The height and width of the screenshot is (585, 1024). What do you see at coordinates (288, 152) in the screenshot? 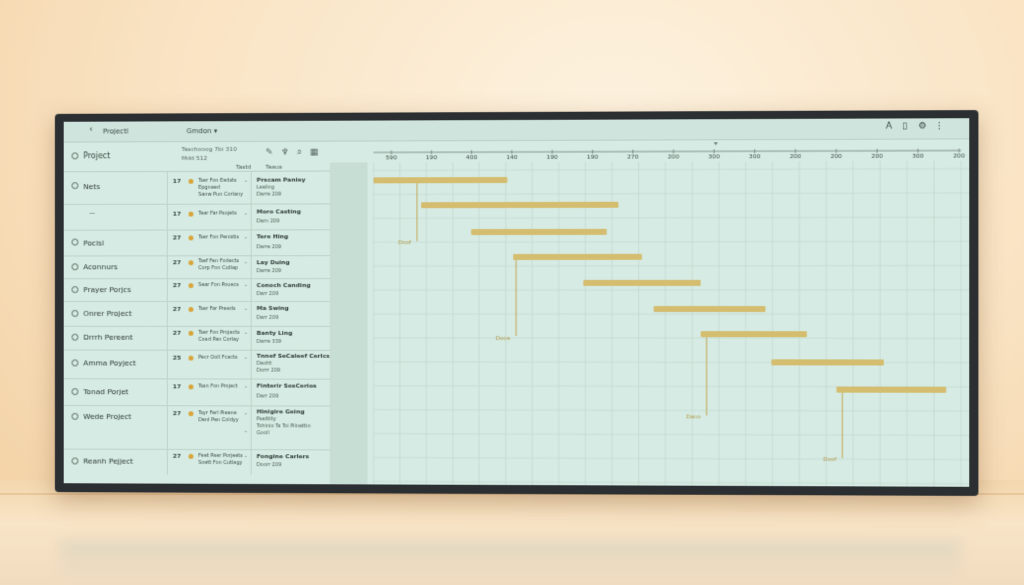
I see `pin-icon: ♆` at bounding box center [288, 152].